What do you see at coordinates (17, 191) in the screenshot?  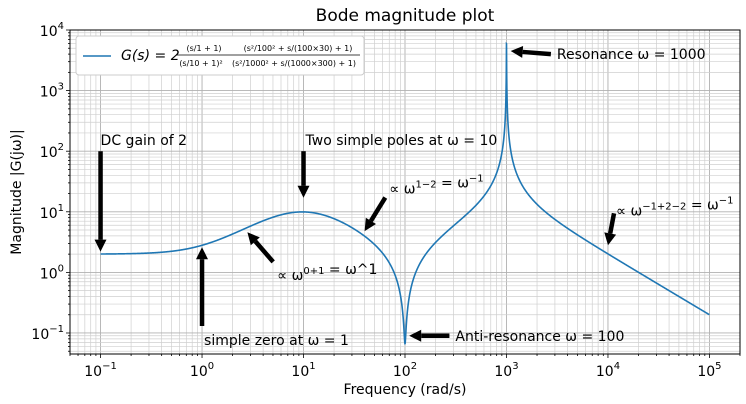 I see `y-axis-label: Magnitude |G(jω)|` at bounding box center [17, 191].